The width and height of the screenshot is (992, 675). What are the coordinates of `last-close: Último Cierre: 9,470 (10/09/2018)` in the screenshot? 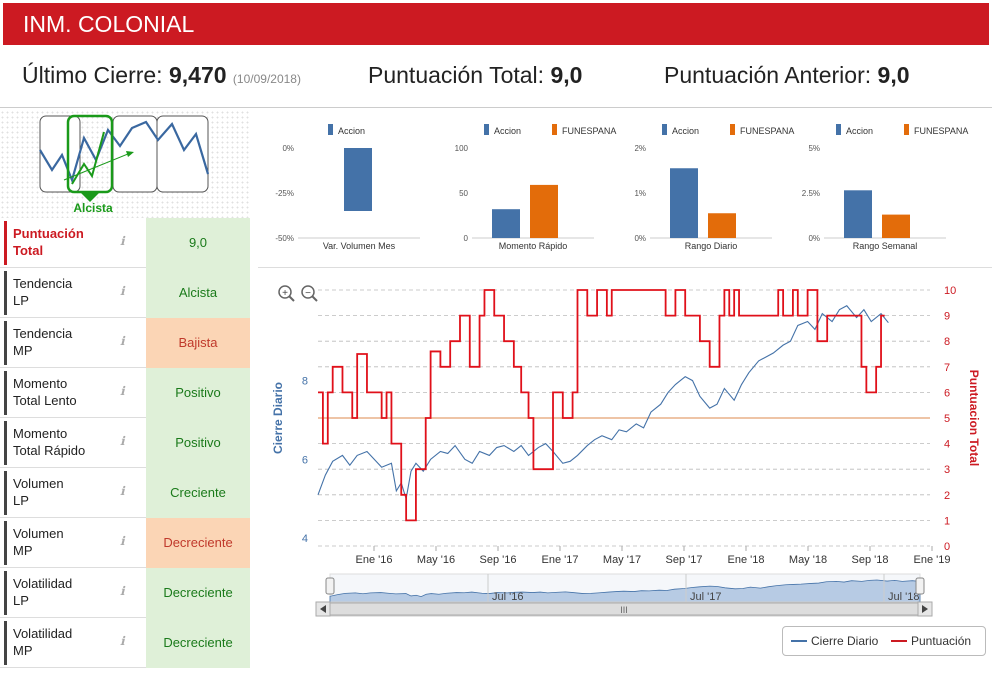 It's located at (161, 75).